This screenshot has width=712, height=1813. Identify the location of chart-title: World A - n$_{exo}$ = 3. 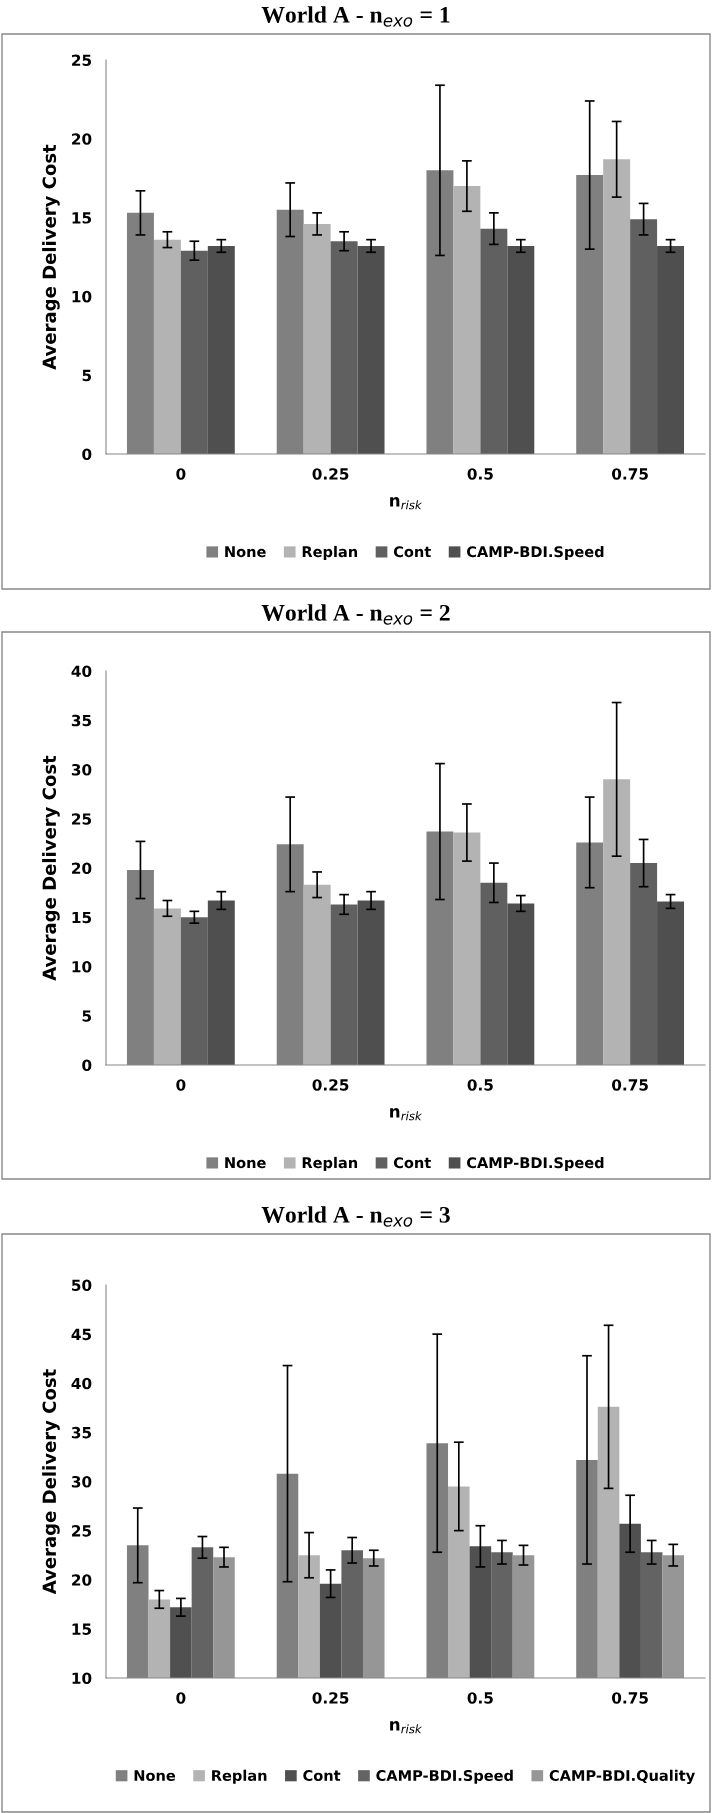
(355, 1216).